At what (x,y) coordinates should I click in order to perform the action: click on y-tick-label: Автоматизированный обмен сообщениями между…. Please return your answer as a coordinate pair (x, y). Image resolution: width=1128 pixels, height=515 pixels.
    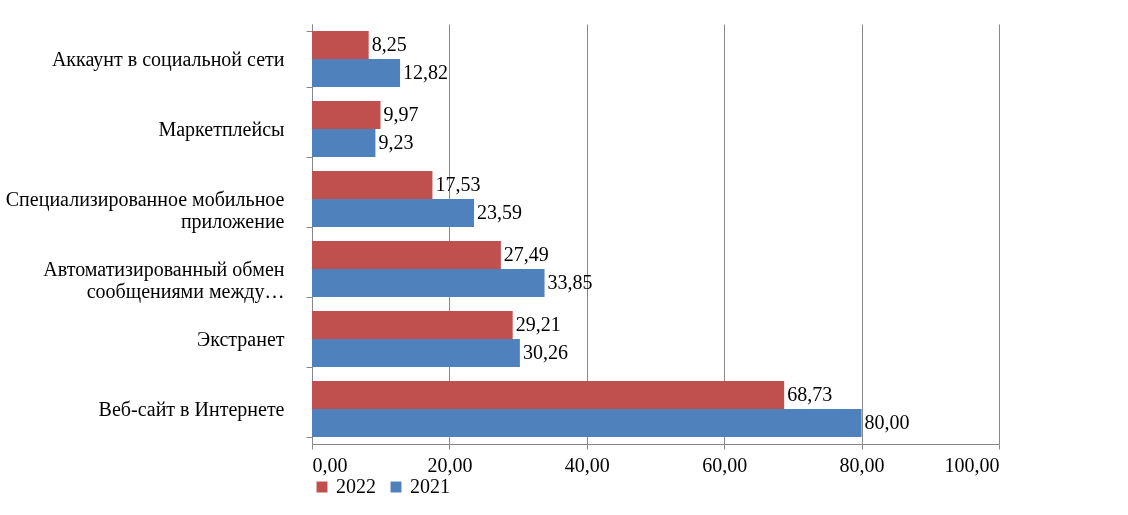
    Looking at the image, I should click on (164, 280).